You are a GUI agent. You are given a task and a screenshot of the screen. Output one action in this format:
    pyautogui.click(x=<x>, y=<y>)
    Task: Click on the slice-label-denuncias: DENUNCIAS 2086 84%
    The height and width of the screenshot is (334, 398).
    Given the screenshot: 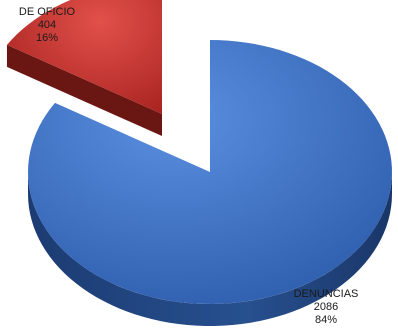 What is the action you would take?
    pyautogui.click(x=326, y=307)
    